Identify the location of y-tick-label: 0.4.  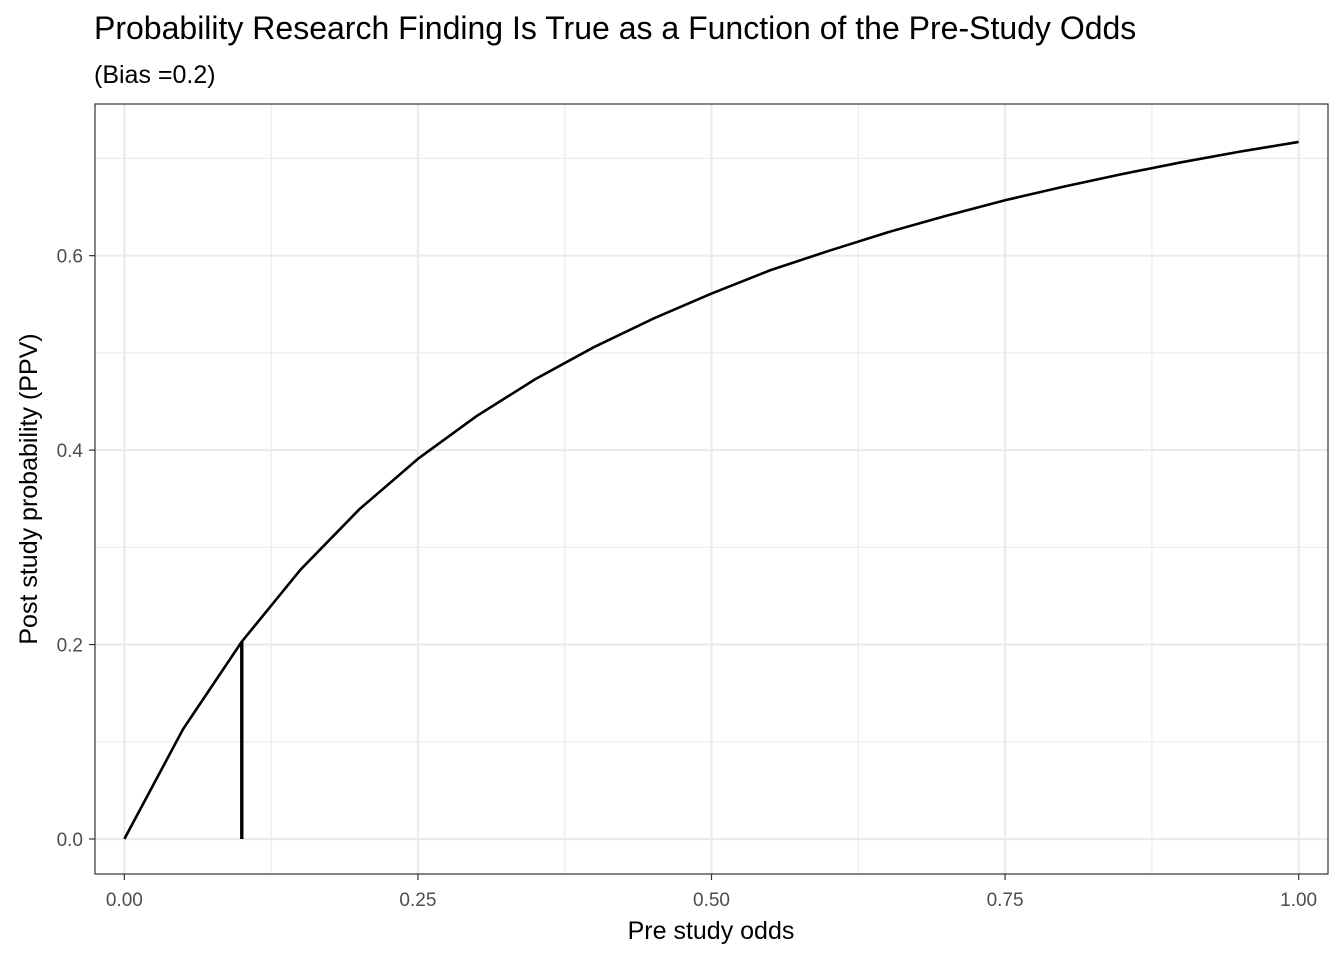
(70, 451).